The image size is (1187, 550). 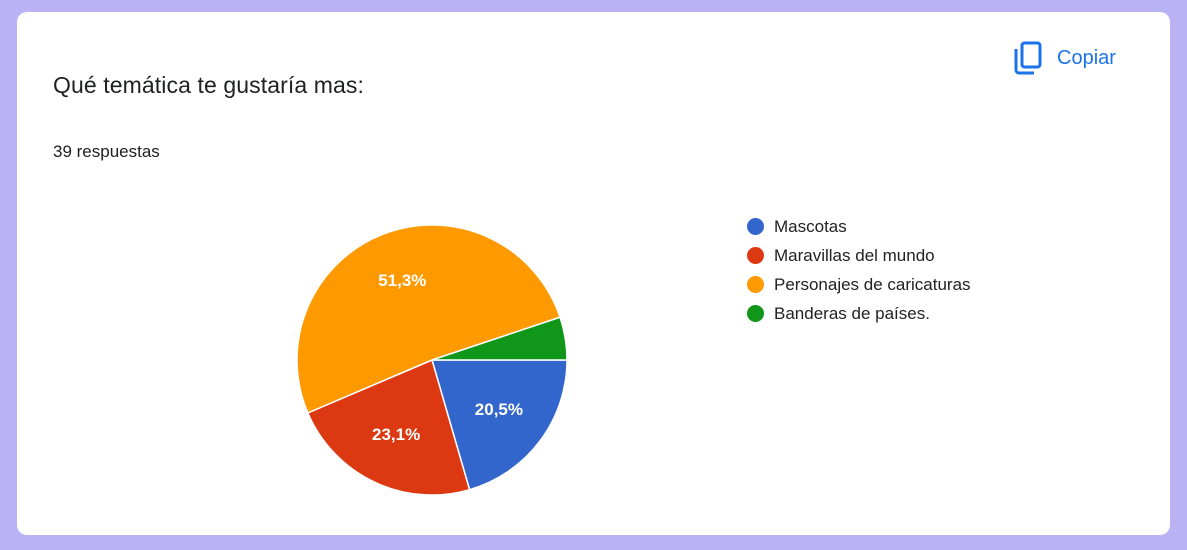 I want to click on copy-button: Copiar, so click(x=1064, y=58).